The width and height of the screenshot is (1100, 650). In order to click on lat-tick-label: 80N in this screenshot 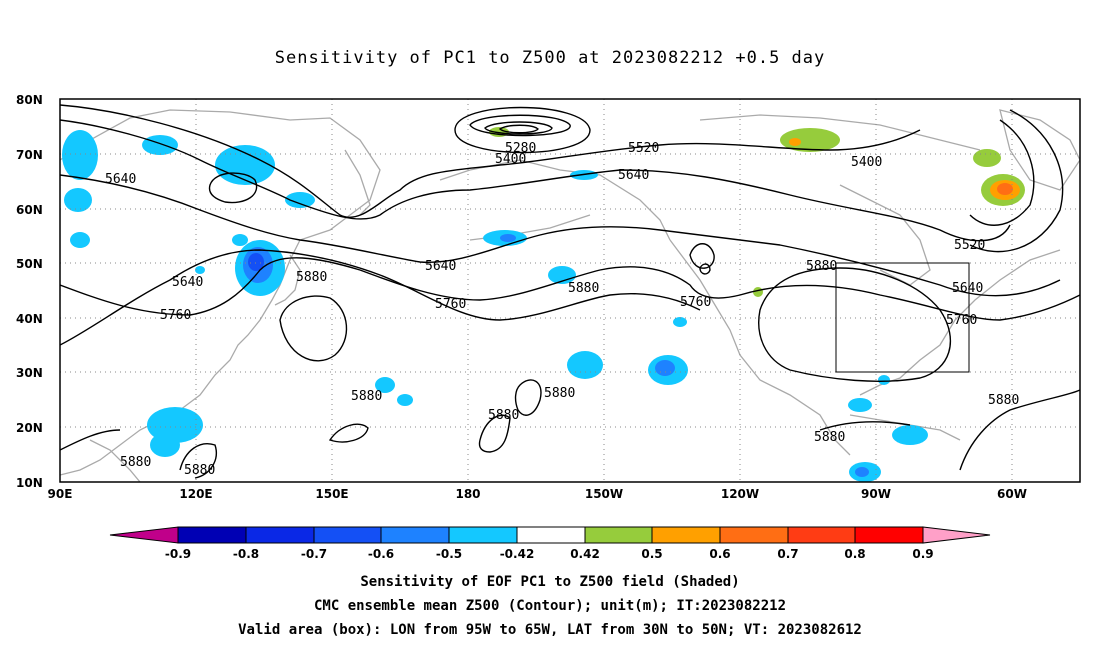, I will do `click(29, 100)`.